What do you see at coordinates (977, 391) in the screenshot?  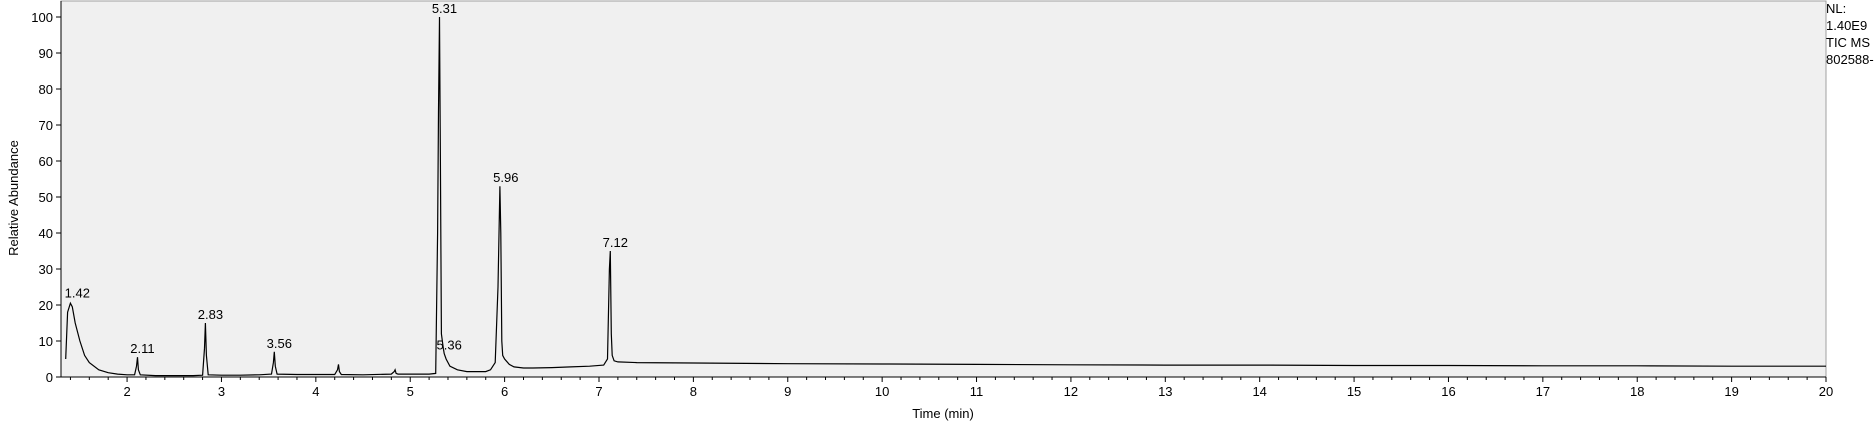 I see `x-tick-label: 11` at bounding box center [977, 391].